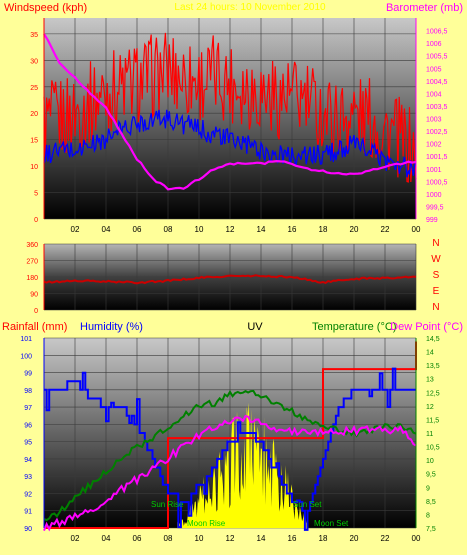 The width and height of the screenshot is (467, 555). Describe the element at coordinates (385, 229) in the screenshot. I see `wind-x-tick-label: 22` at that location.